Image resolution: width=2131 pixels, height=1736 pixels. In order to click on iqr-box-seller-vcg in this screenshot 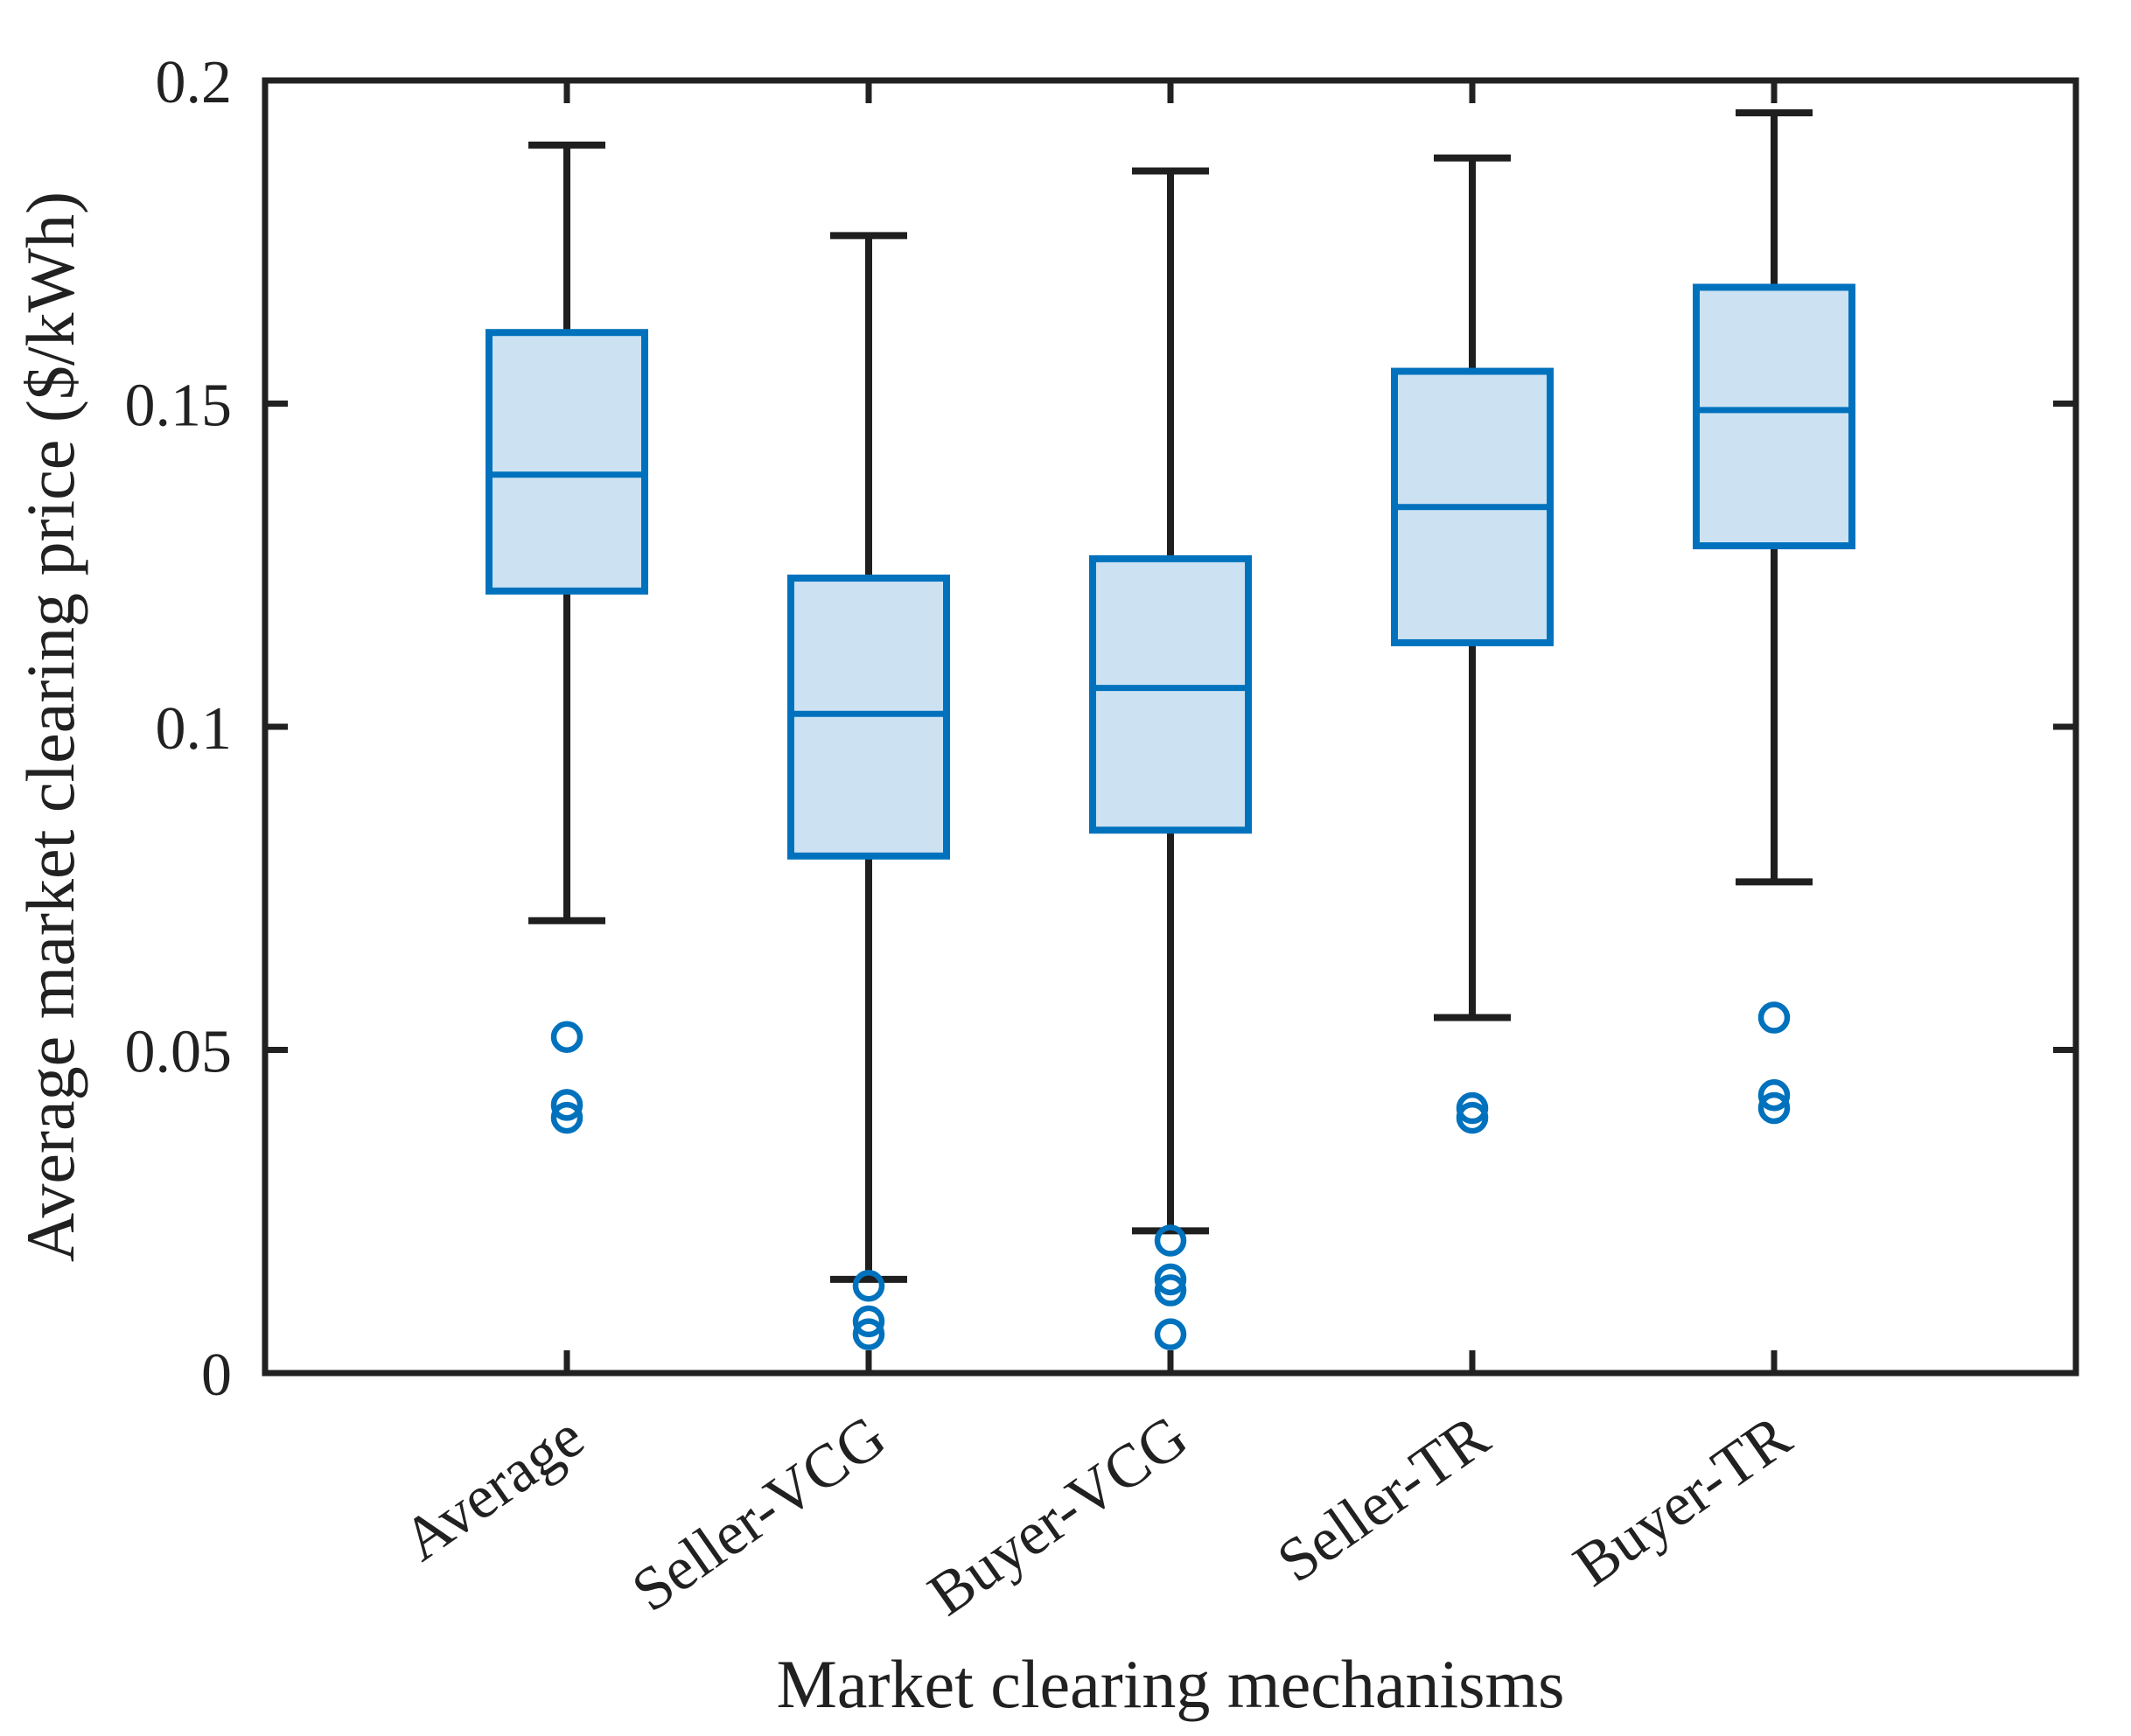, I will do `click(868, 717)`.